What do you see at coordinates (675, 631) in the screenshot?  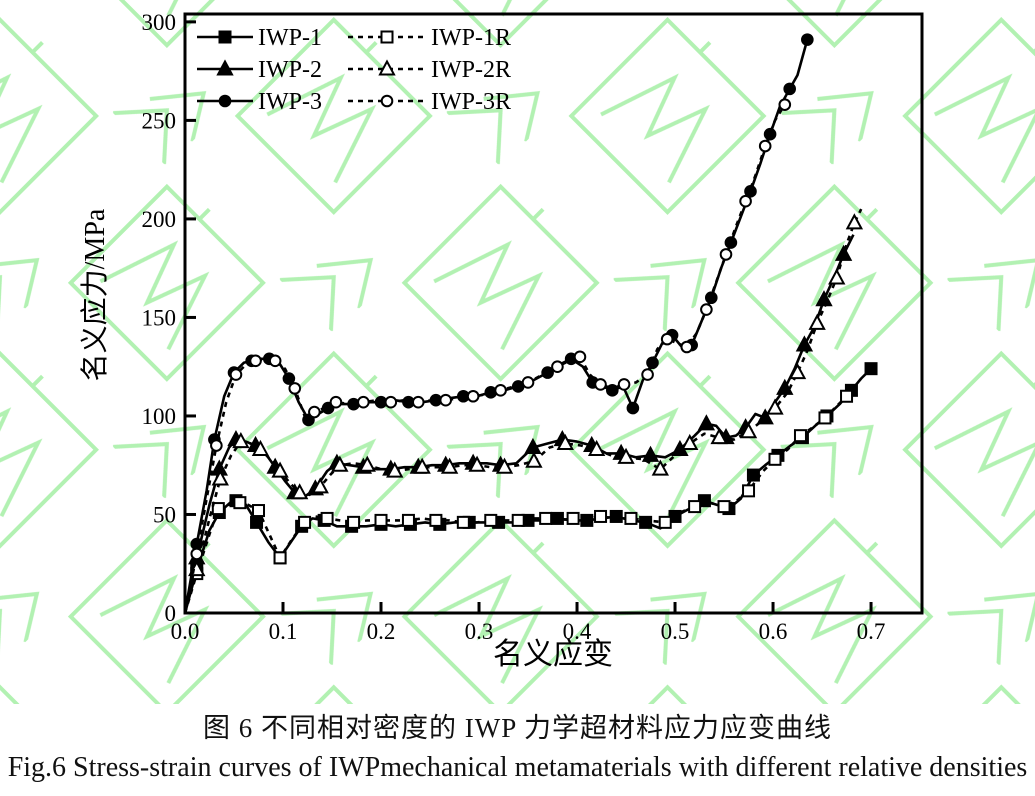 I see `x-tick-label: 0.5` at bounding box center [675, 631].